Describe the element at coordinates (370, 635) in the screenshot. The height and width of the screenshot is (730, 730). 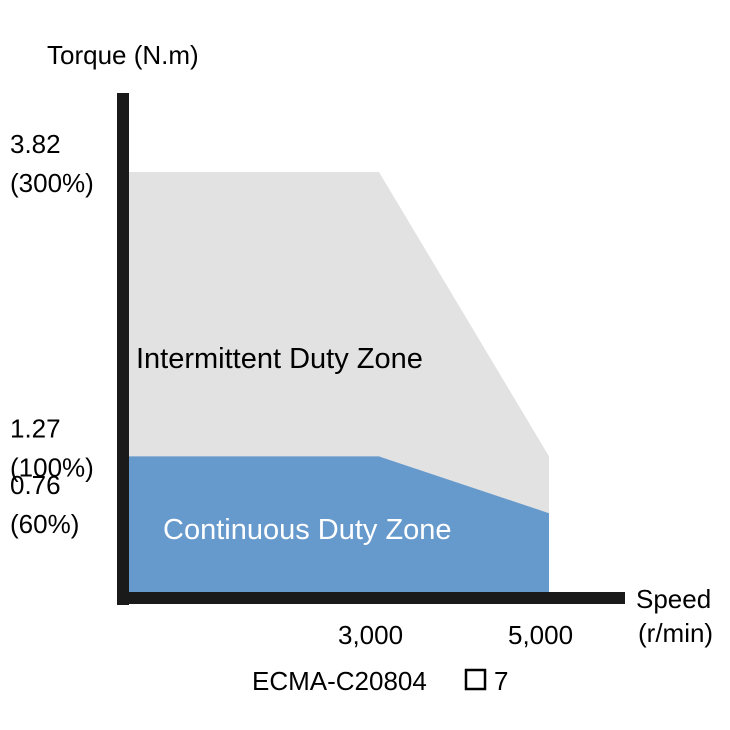
I see `x-tick-label-0: 3,000` at that location.